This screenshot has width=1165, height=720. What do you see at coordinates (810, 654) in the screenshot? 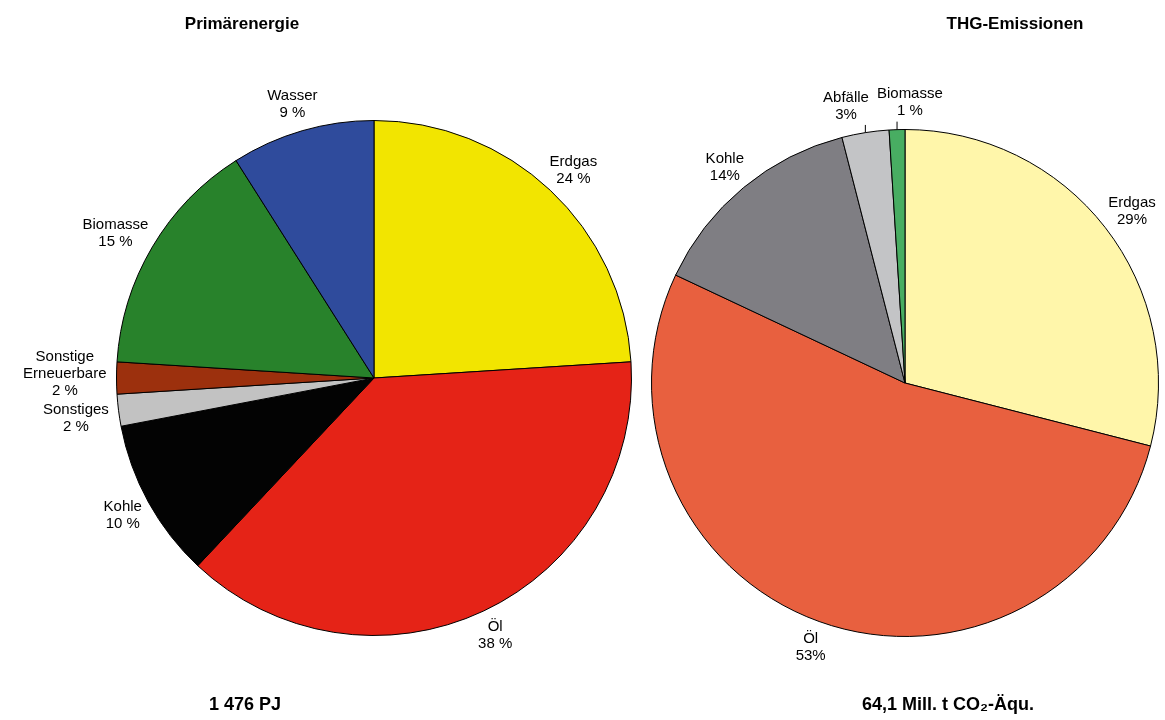
I see `data-label: 53%` at bounding box center [810, 654].